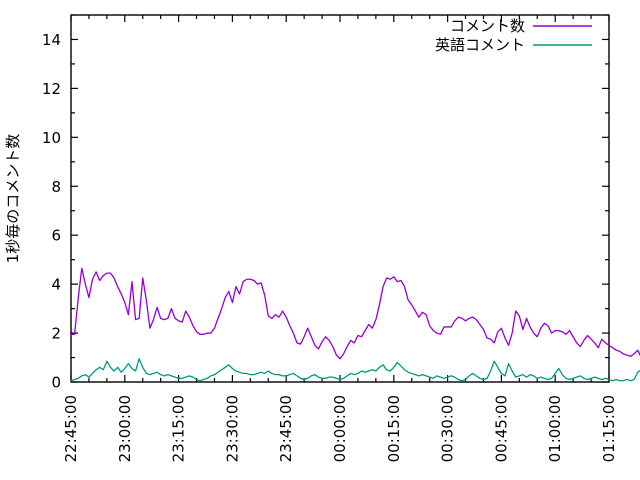  What do you see at coordinates (71, 428) in the screenshot?
I see `x-tick-label: 22:45:00` at bounding box center [71, 428].